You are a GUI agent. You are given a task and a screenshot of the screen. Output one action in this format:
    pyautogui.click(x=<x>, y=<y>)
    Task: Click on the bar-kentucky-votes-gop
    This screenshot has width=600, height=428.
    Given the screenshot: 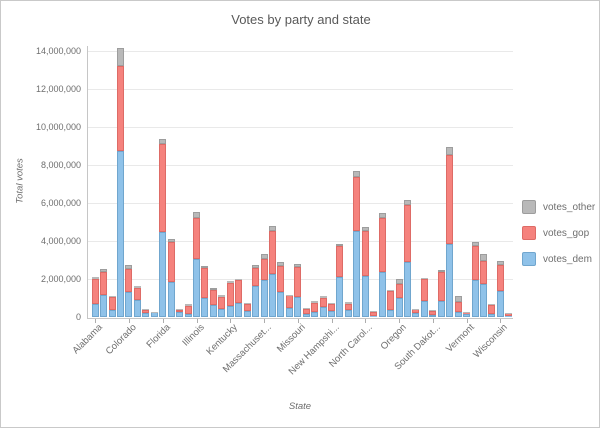 What is the action you would take?
    pyautogui.click(x=230, y=294)
    